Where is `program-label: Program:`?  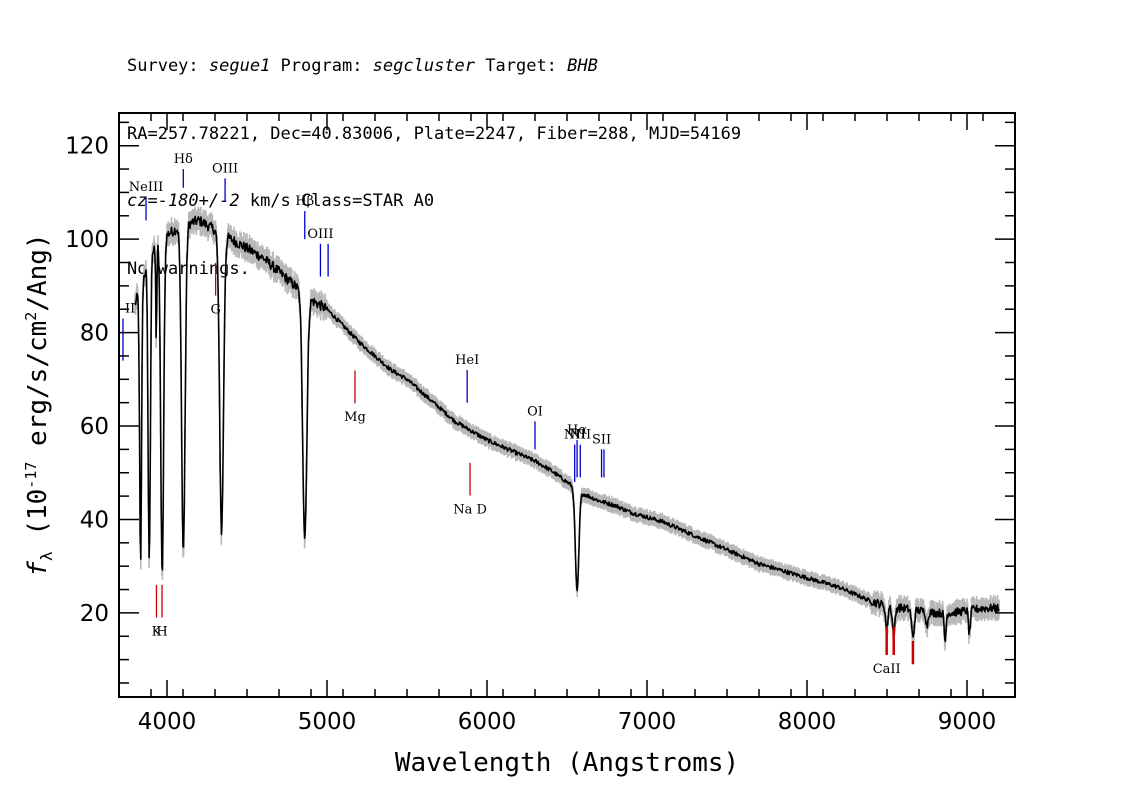 program-label: Program: is located at coordinates (321, 66).